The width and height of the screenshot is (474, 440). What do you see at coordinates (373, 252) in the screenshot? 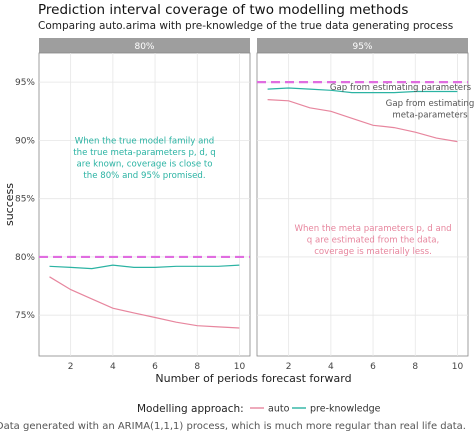
I see `panel-2-annotation-3-line: coverage is materially less.` at bounding box center [373, 252].